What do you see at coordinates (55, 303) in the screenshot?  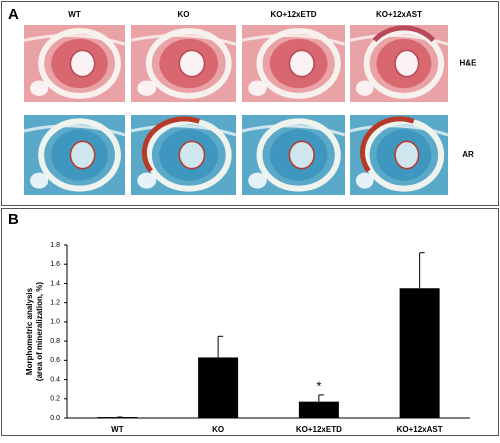 I see `y-tick-label: 1.2` at bounding box center [55, 303].